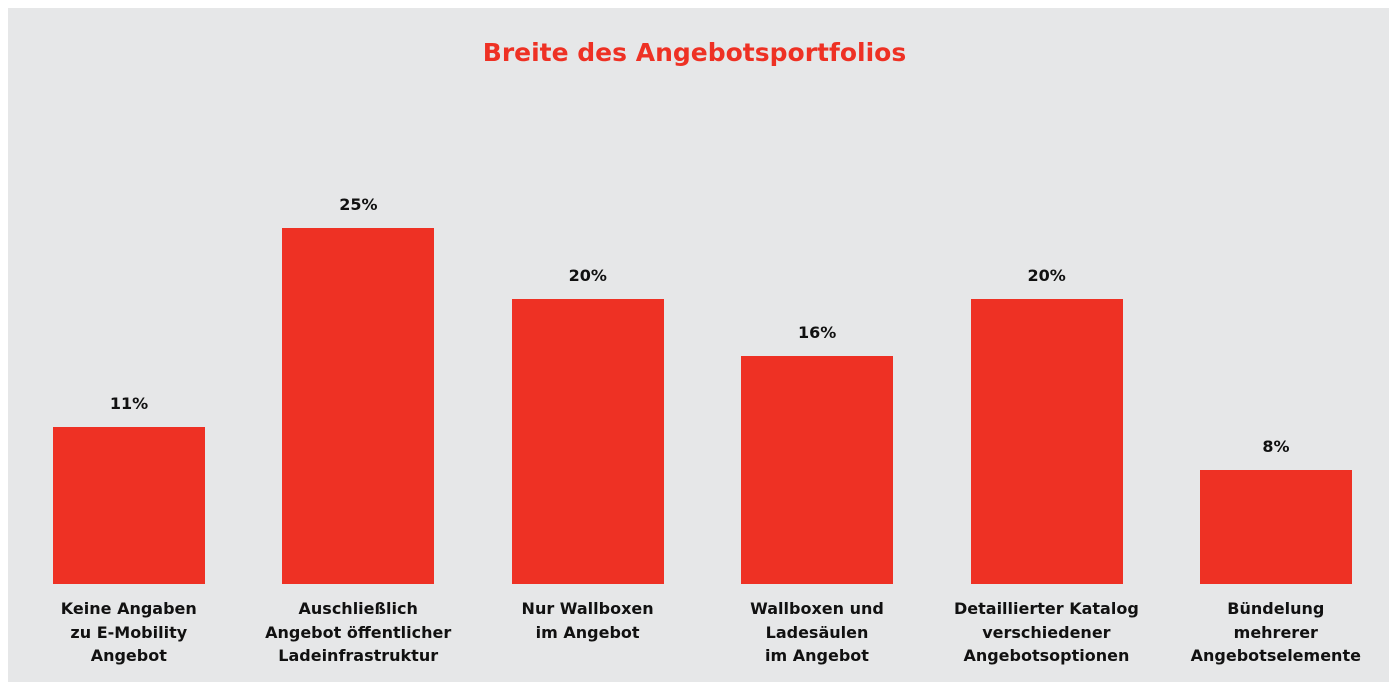  What do you see at coordinates (817, 333) in the screenshot?
I see `value-label: 16%` at bounding box center [817, 333].